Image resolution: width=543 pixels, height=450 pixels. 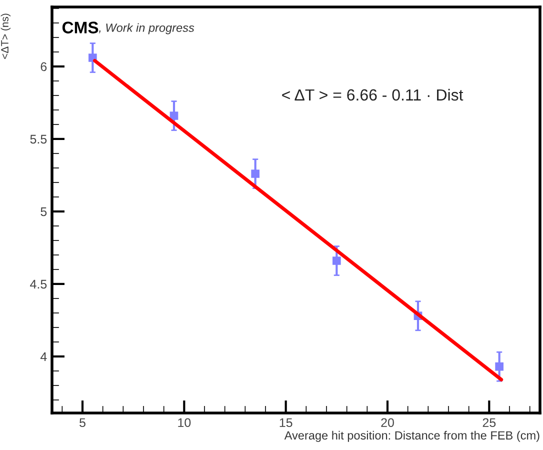 What do you see at coordinates (38, 284) in the screenshot?
I see `y-tick-label: 4.5` at bounding box center [38, 284].